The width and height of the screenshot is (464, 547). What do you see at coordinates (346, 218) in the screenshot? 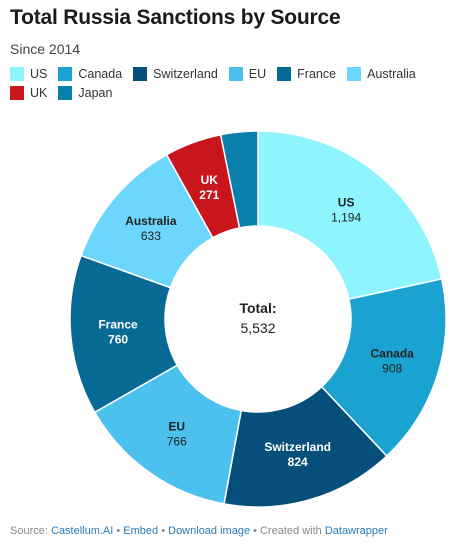
I see `slice-value-us: 1,194` at bounding box center [346, 218].